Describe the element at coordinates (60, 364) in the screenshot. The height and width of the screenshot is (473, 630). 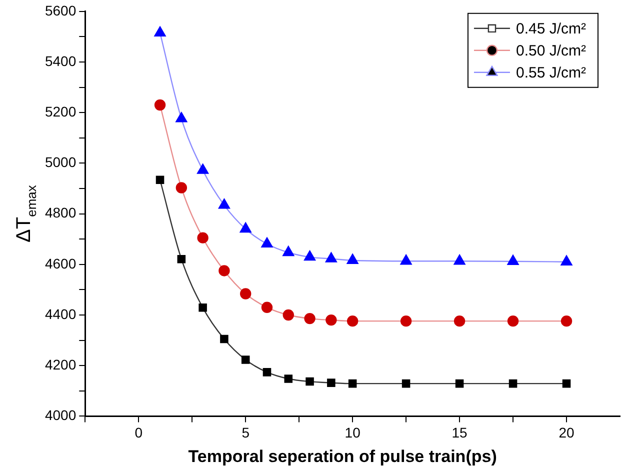
I see `y-tick-label: 4200` at that location.